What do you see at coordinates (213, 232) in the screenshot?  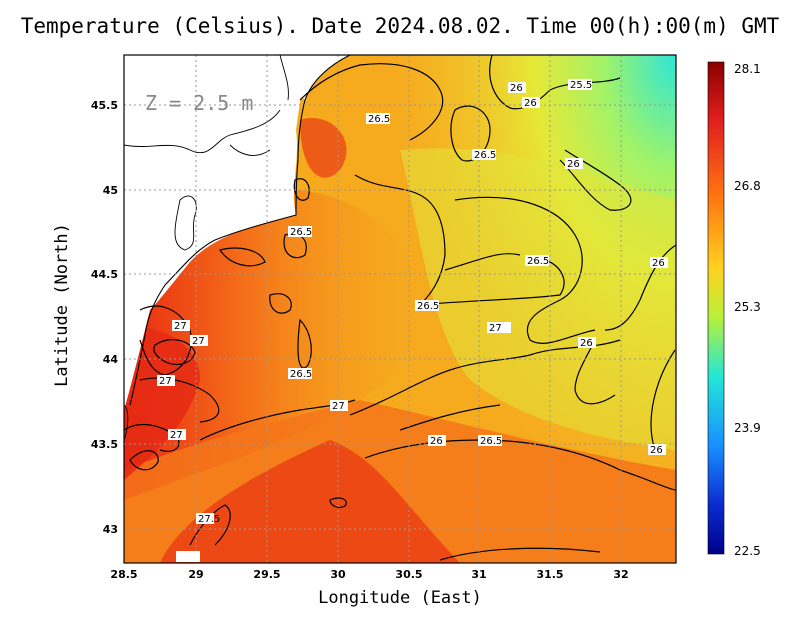 I see `land-mass` at bounding box center [213, 232].